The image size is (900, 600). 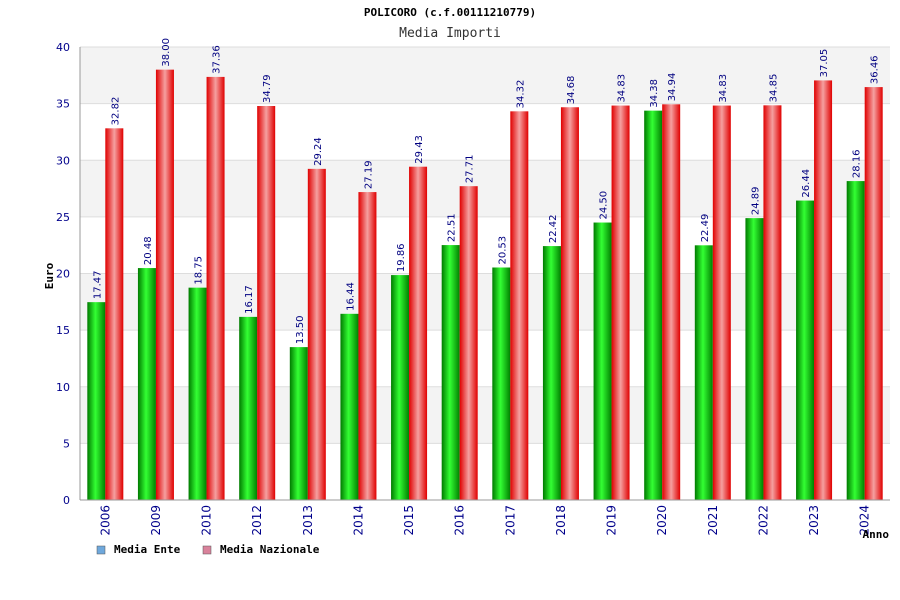 What do you see at coordinates (875, 69) in the screenshot?
I see `value-label-media-nazionale: 36.46` at bounding box center [875, 69].